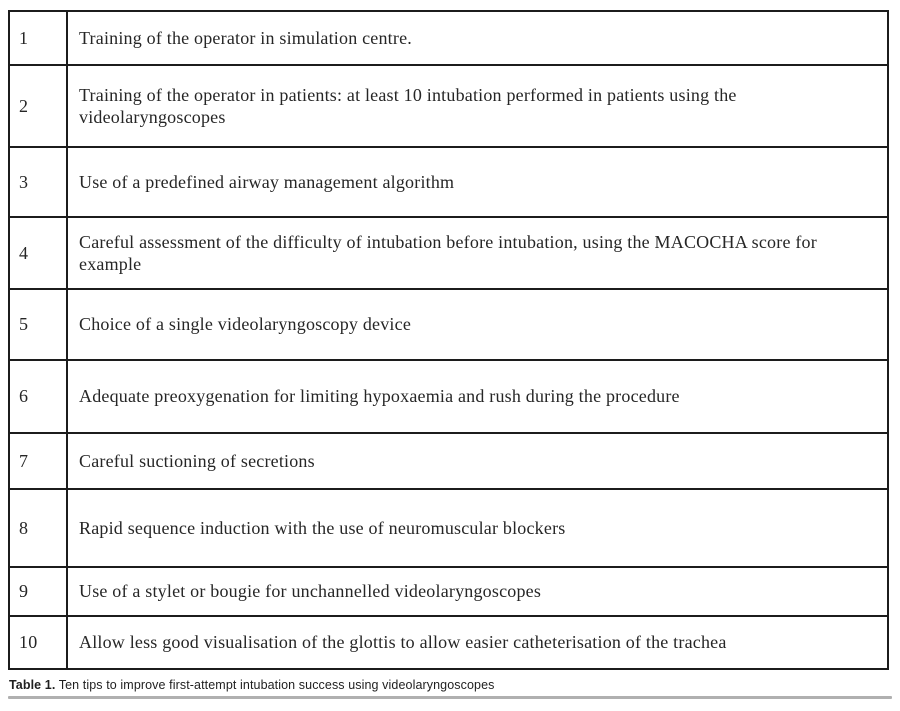 Image resolution: width=900 pixels, height=711 pixels. What do you see at coordinates (38, 642) in the screenshot?
I see `row-number: 10` at bounding box center [38, 642].